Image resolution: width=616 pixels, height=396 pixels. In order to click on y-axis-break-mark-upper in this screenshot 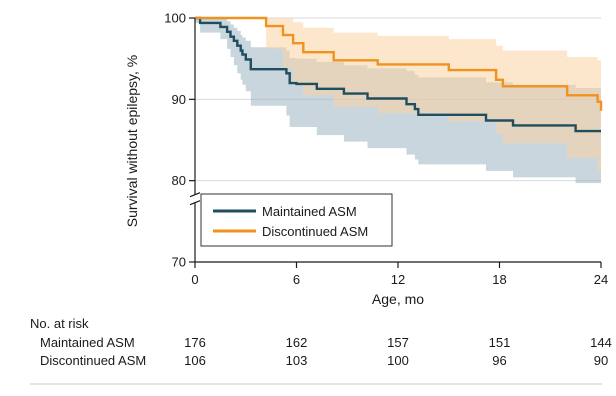, I will do `click(195, 195)`.